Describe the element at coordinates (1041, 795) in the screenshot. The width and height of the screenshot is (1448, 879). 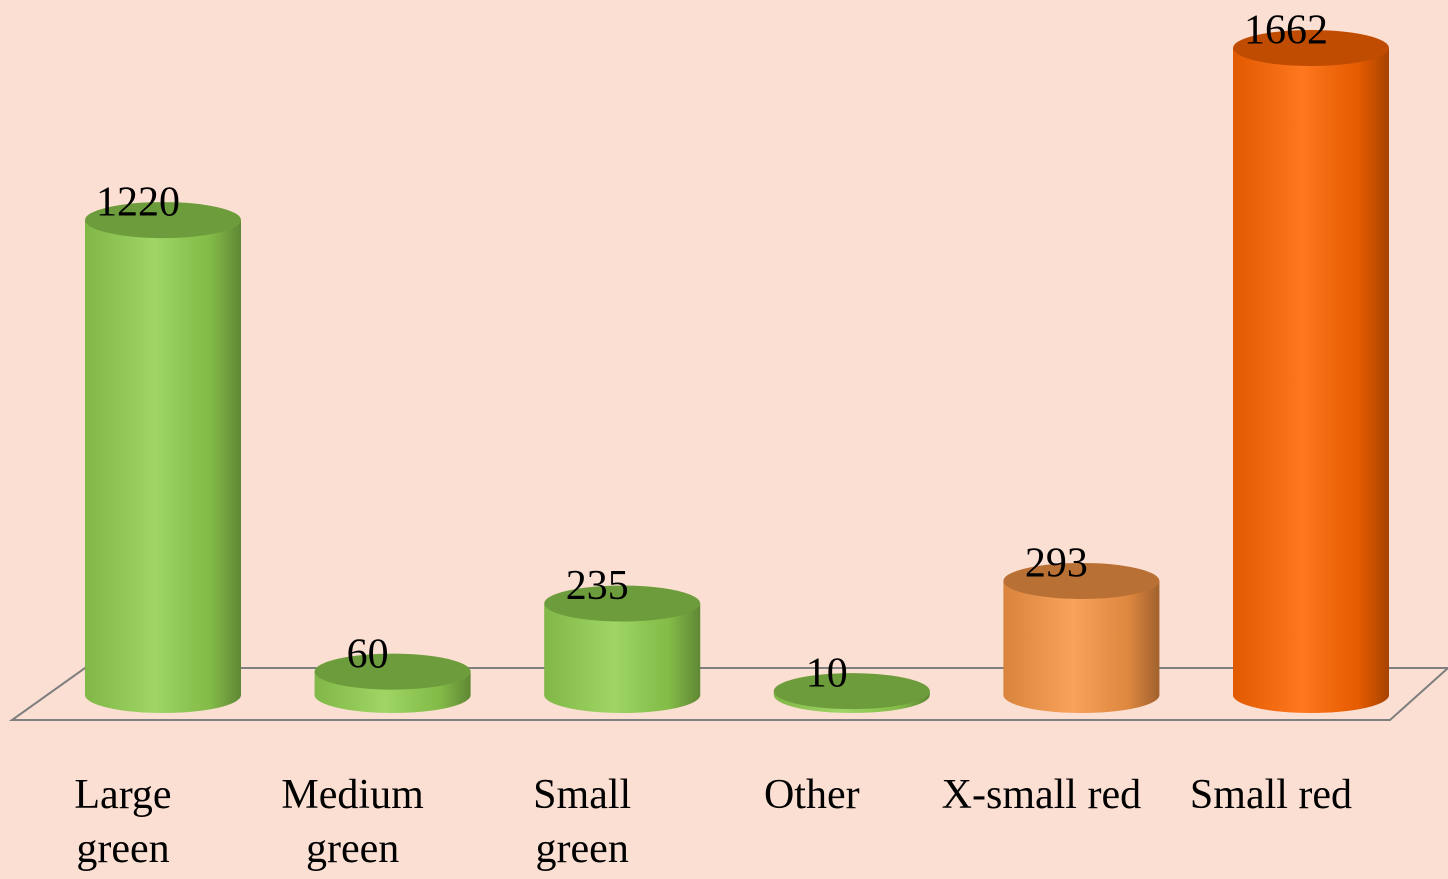
I see `x-tick-label: X-small red` at that location.